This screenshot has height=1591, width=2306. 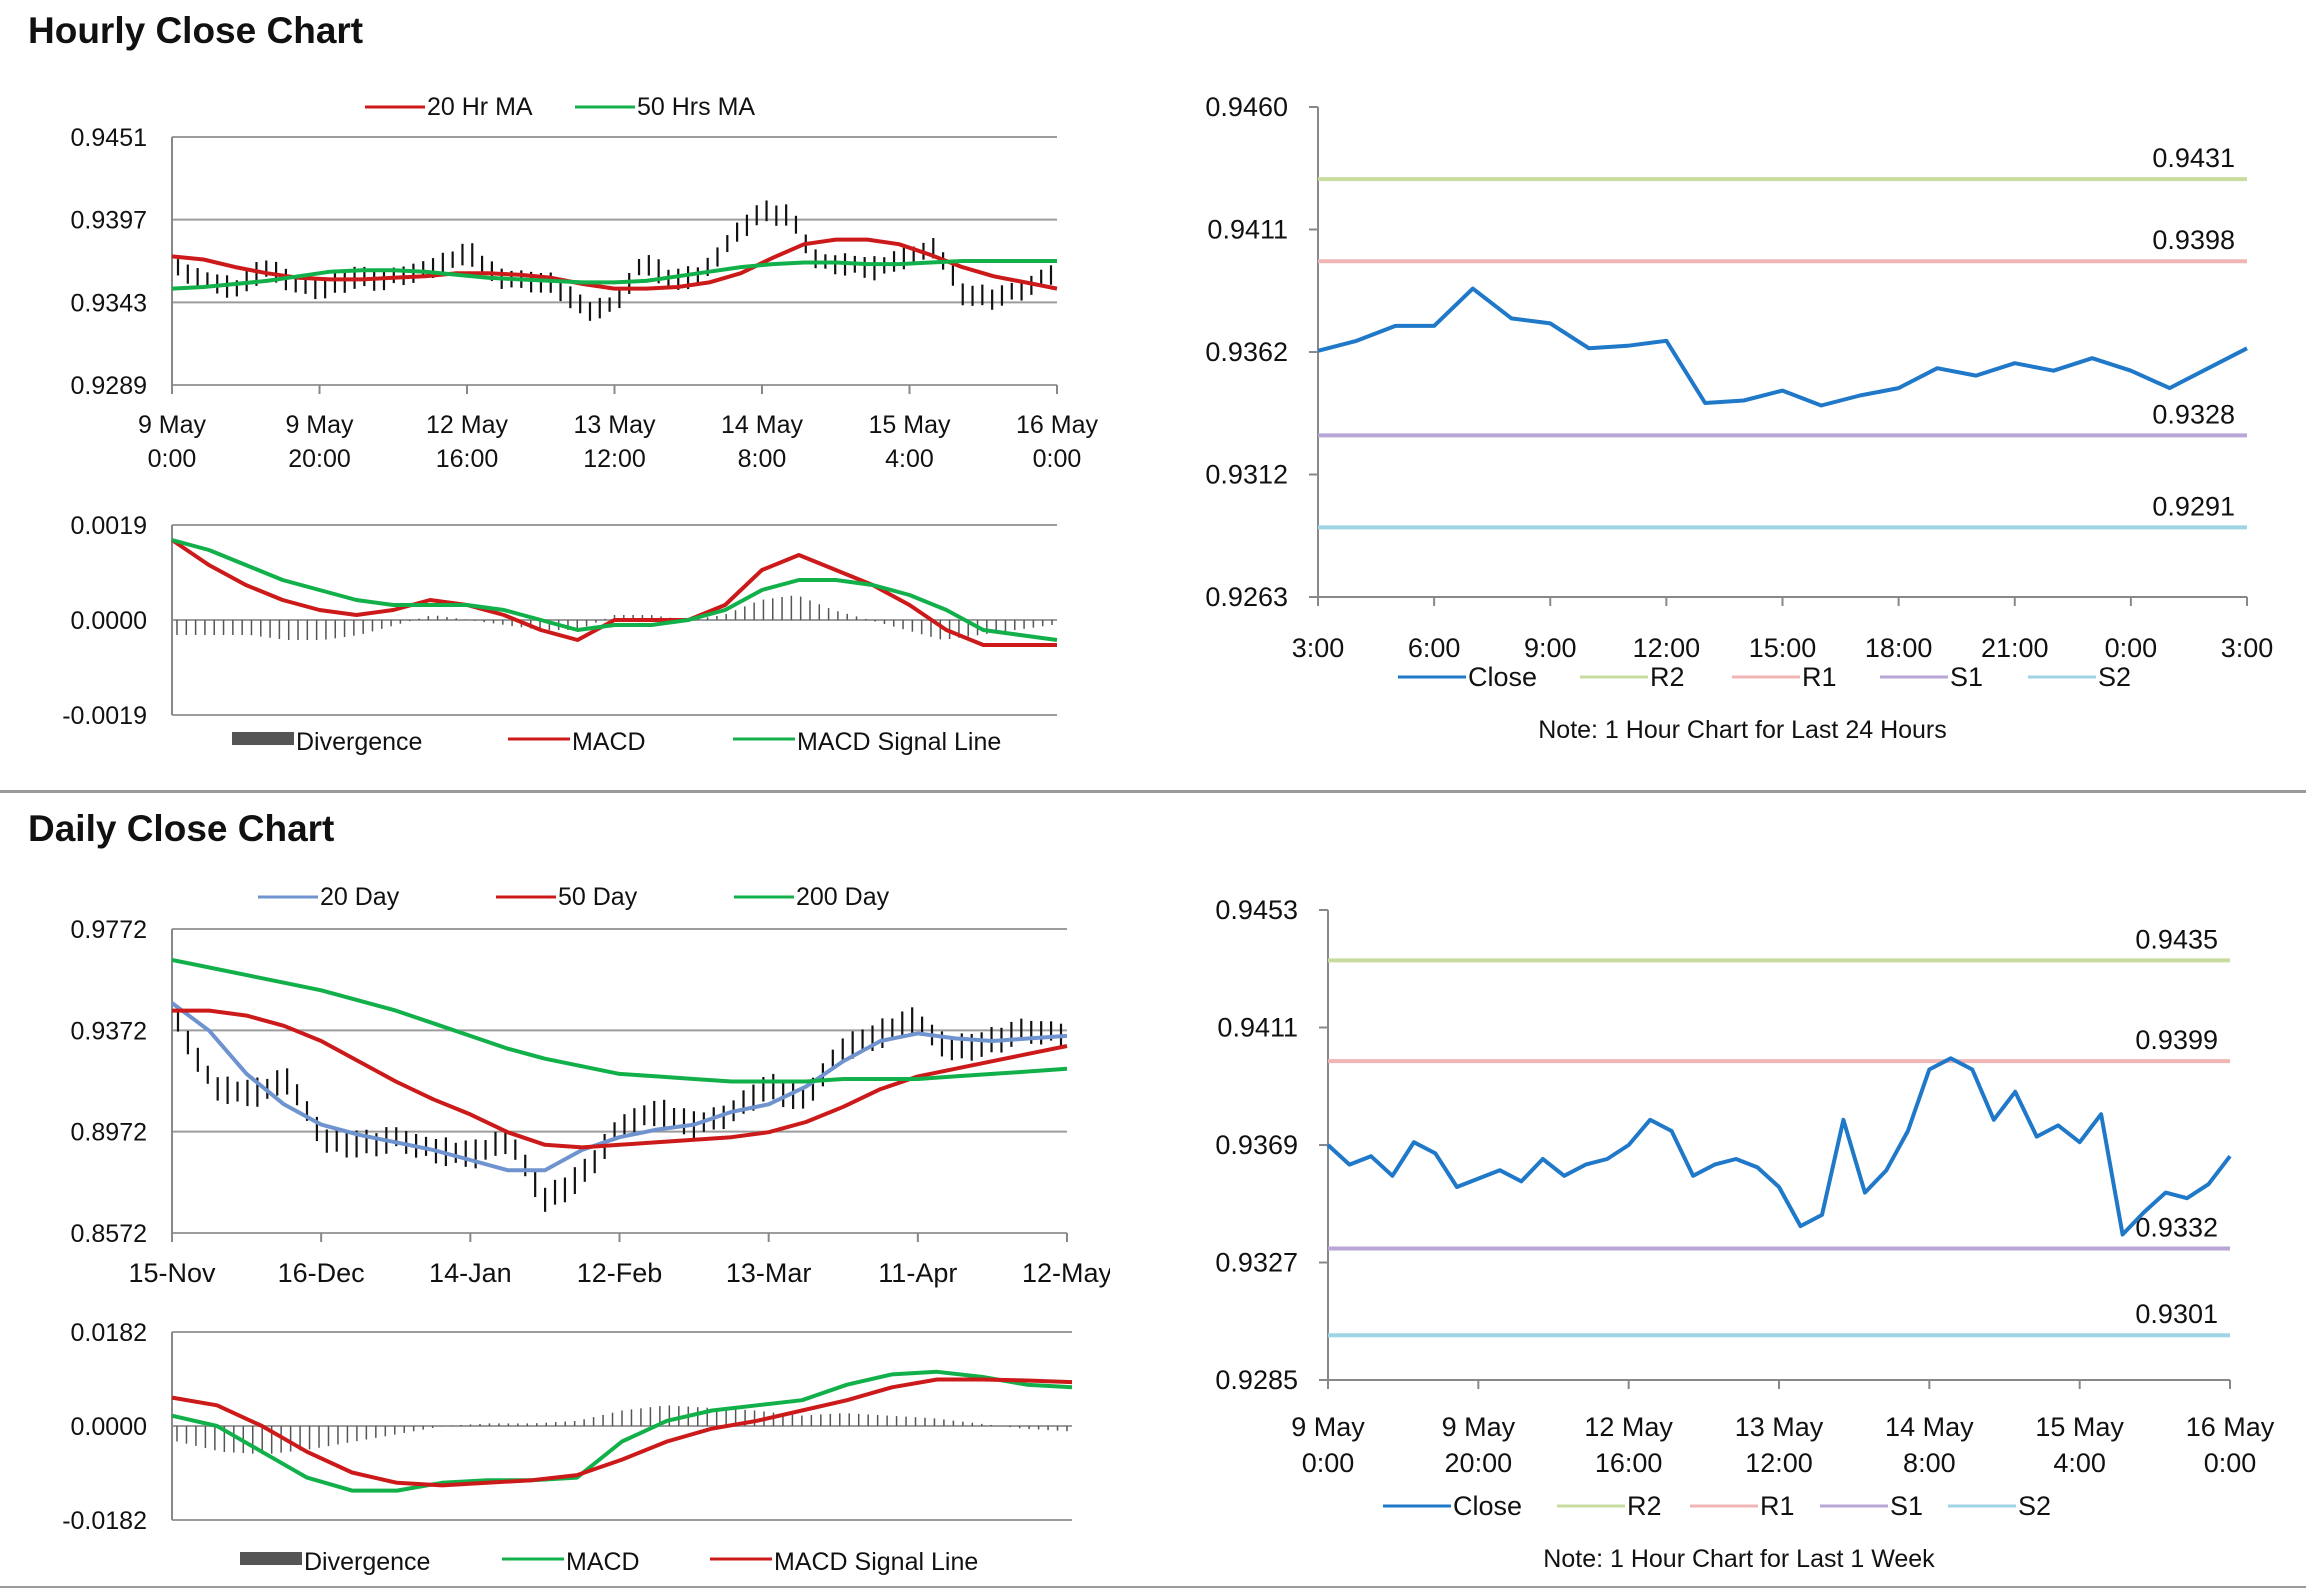 What do you see at coordinates (2176, 939) in the screenshot?
I see `level-label-r2: 0.9435` at bounding box center [2176, 939].